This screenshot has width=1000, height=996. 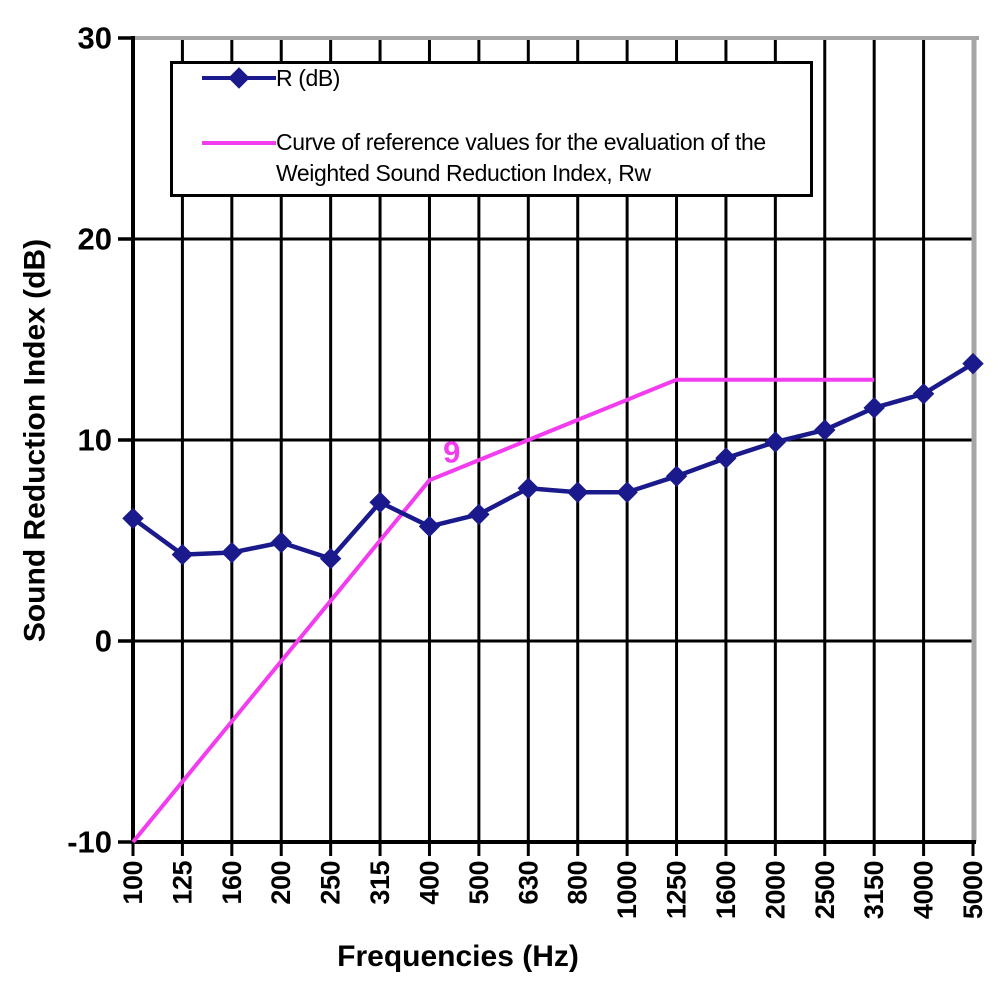 I want to click on x-tick-label: 200, so click(x=281, y=883).